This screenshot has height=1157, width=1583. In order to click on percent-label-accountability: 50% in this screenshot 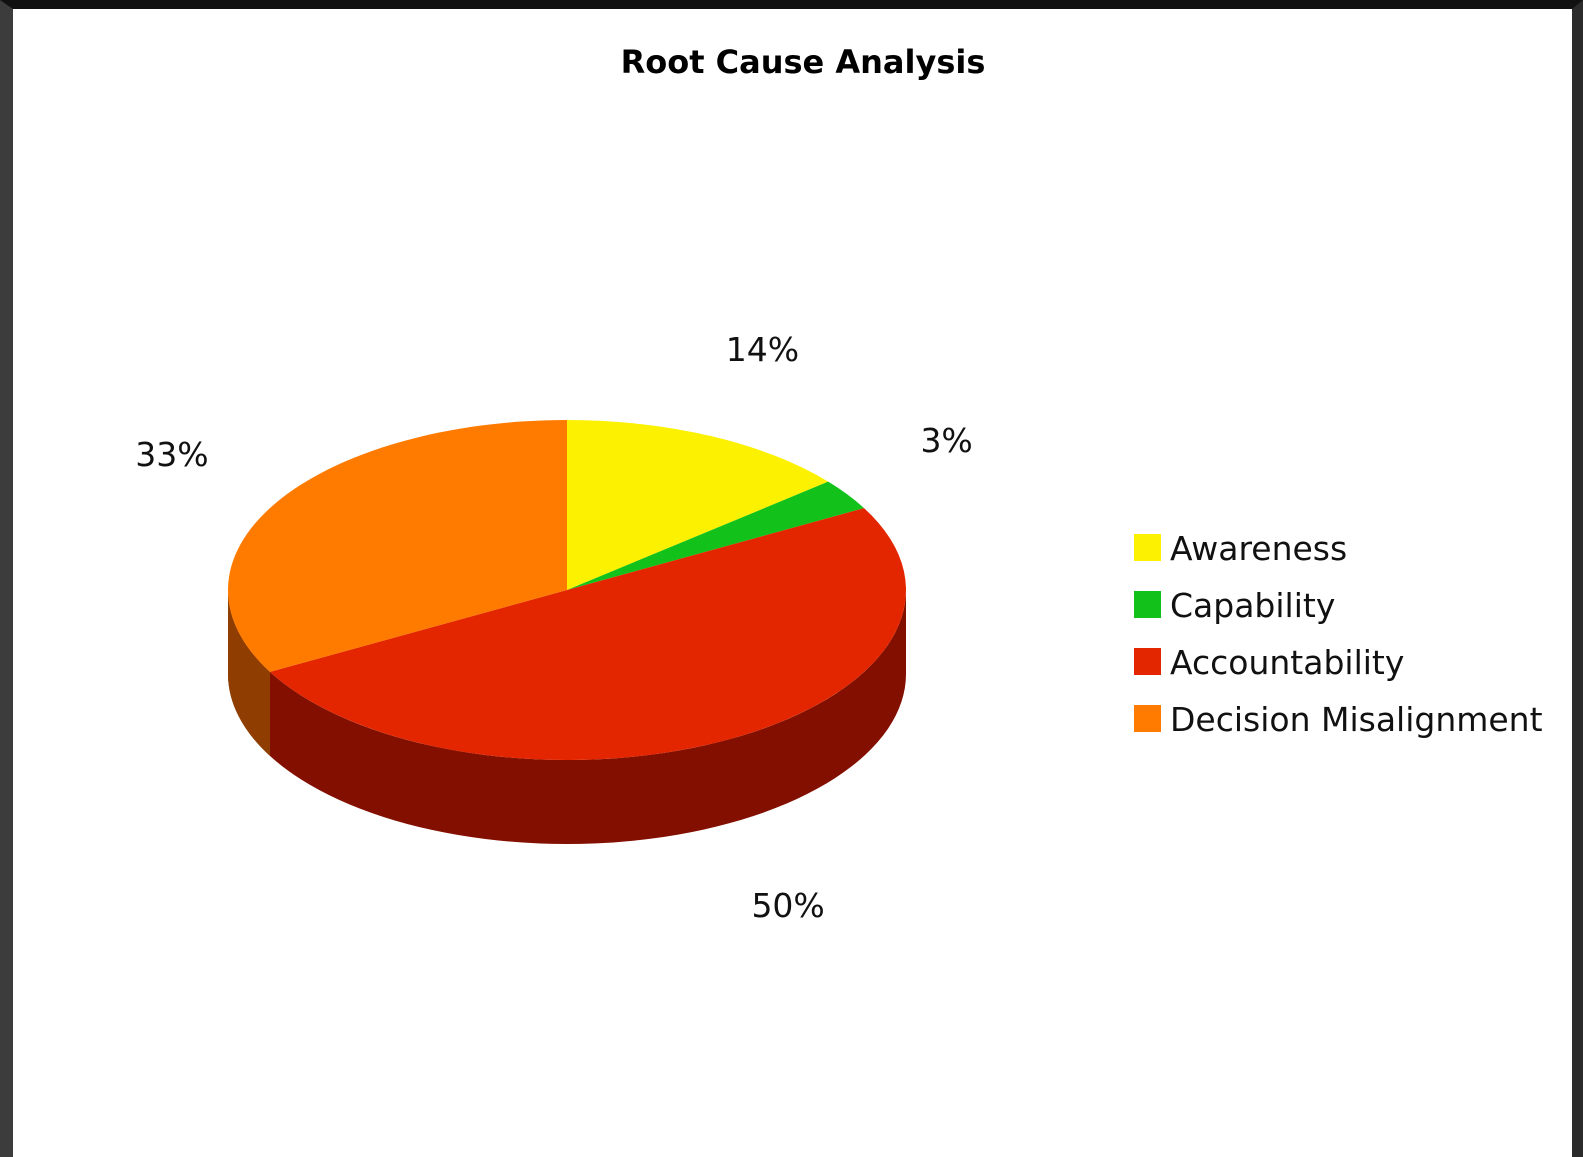, I will do `click(787, 905)`.